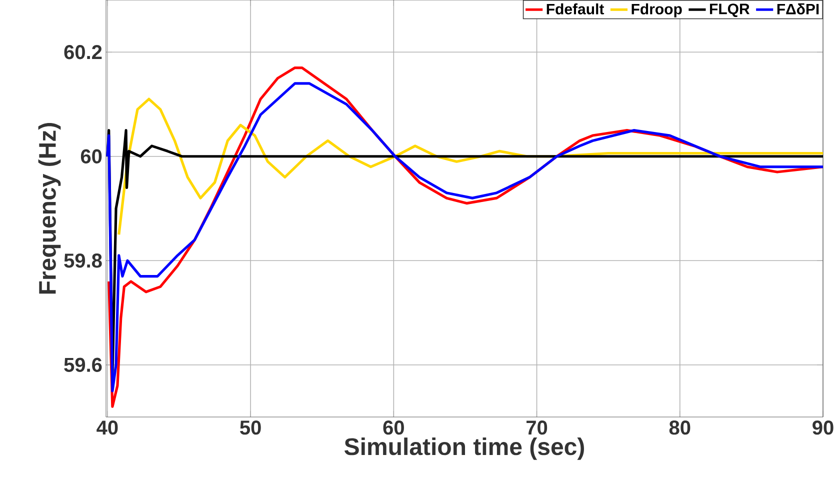 This screenshot has height=503, width=840. What do you see at coordinates (464, 449) in the screenshot?
I see `x-axis-title: Simulation time (sec)` at bounding box center [464, 449].